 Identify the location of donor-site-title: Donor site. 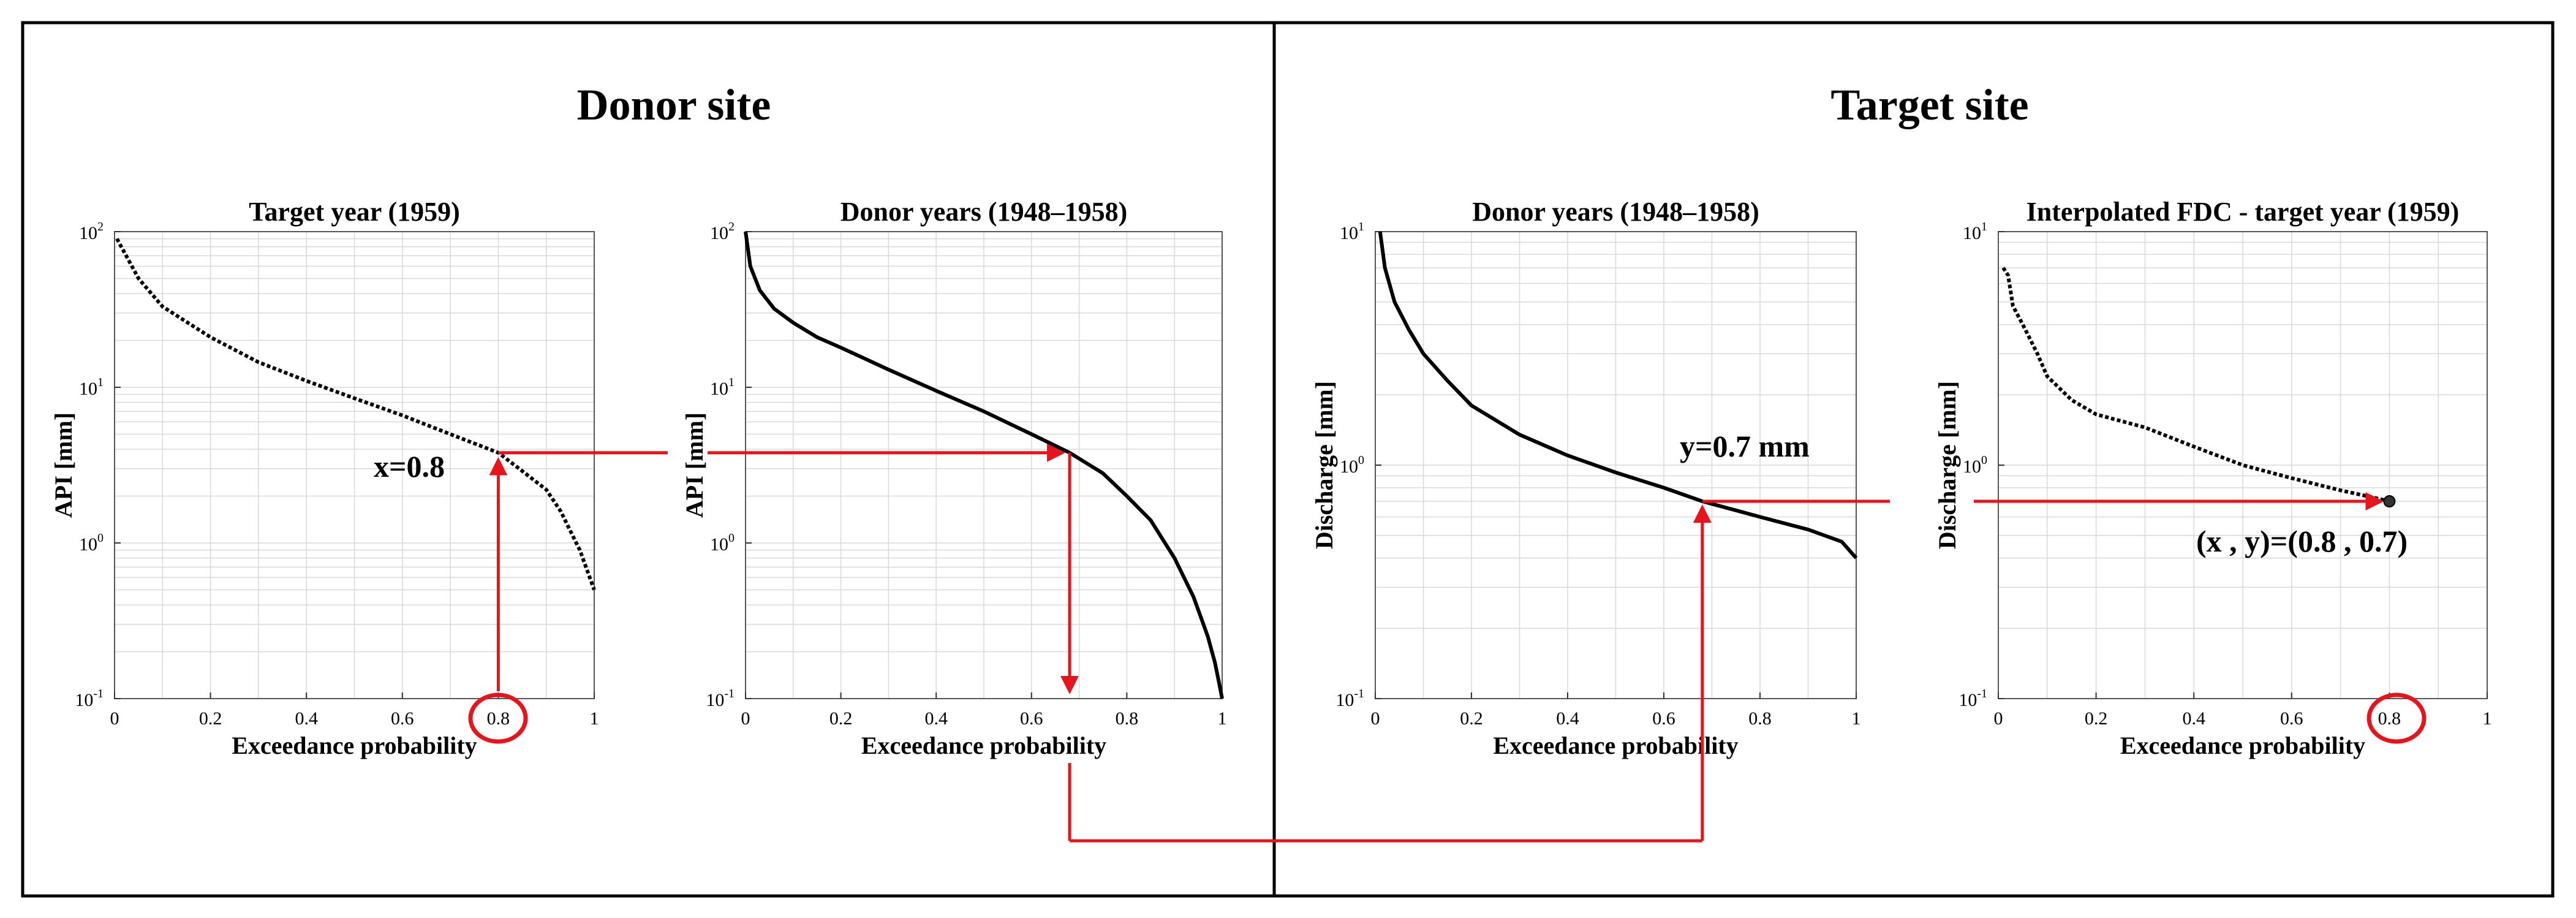
(674, 104).